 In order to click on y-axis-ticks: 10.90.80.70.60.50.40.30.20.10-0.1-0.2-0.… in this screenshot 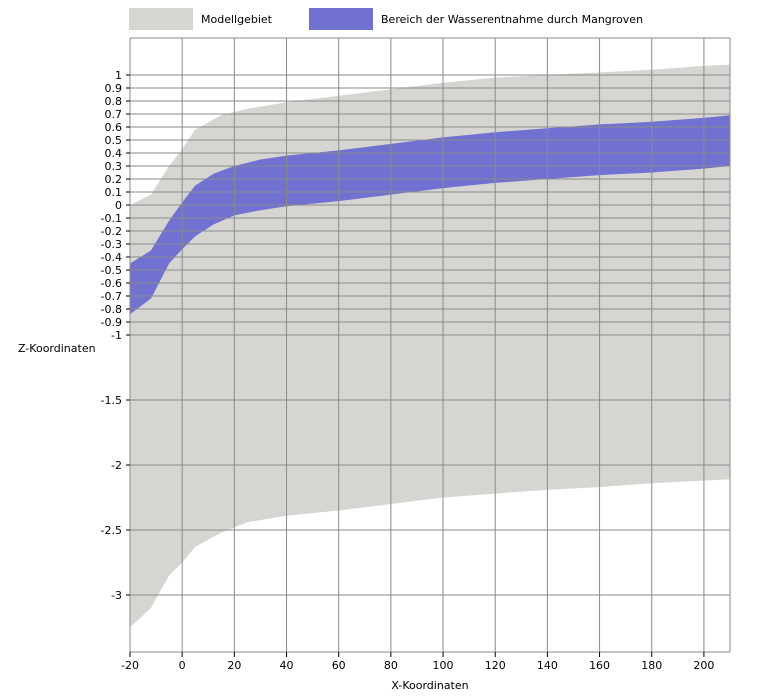, I will do `click(115, 335)`.